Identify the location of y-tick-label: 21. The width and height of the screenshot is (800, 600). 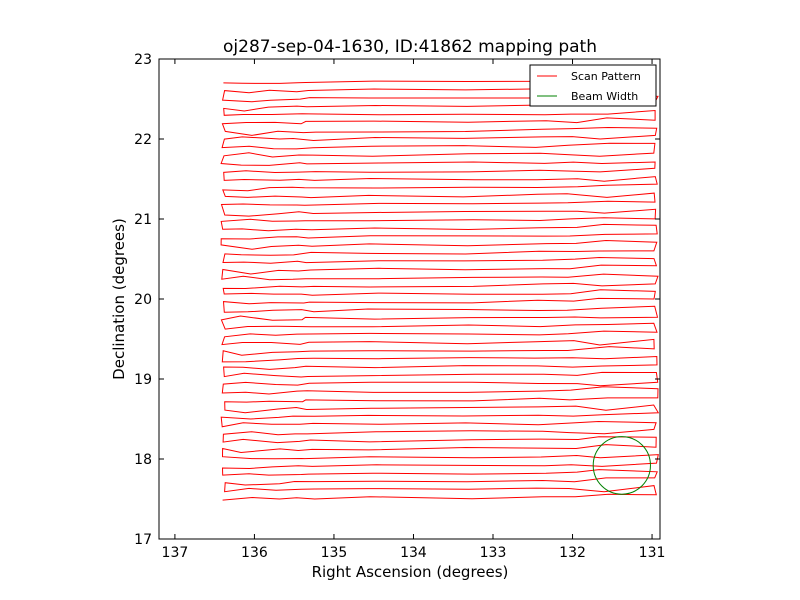
(143, 220).